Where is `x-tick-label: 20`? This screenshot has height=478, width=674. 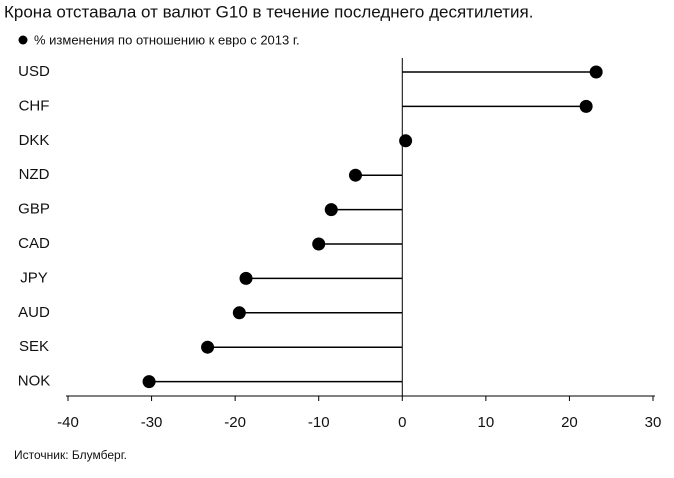
x-tick-label: 20 is located at coordinates (569, 422).